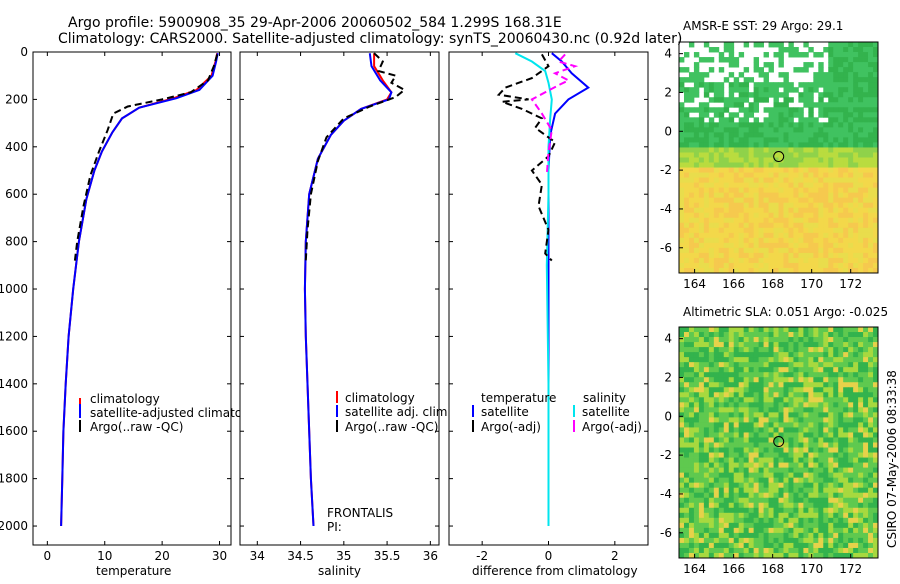  I want to click on x-tick-label: 20, so click(161, 556).